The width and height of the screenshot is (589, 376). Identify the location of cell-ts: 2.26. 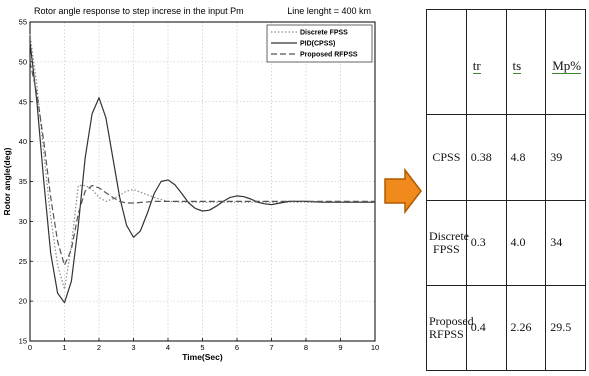
(526, 328).